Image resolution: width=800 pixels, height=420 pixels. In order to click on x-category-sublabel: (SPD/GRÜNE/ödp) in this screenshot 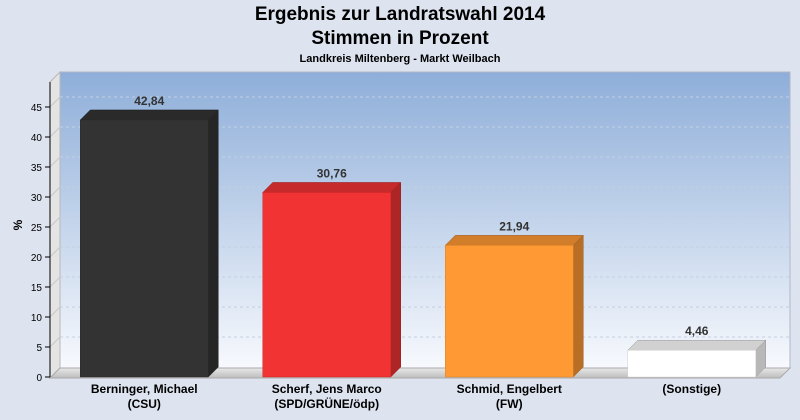, I will do `click(326, 403)`.